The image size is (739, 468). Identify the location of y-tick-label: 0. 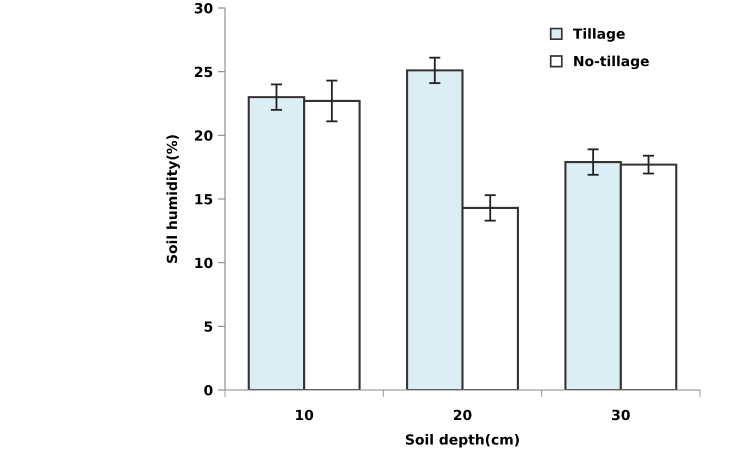
(208, 390).